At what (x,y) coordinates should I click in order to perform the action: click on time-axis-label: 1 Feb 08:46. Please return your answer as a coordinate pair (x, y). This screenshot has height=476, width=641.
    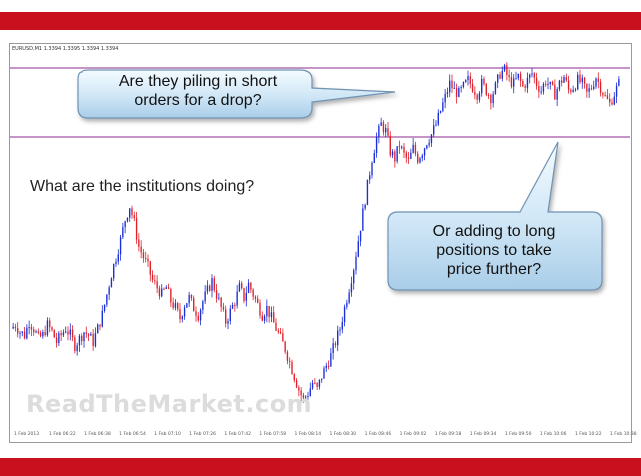
    Looking at the image, I should click on (378, 434).